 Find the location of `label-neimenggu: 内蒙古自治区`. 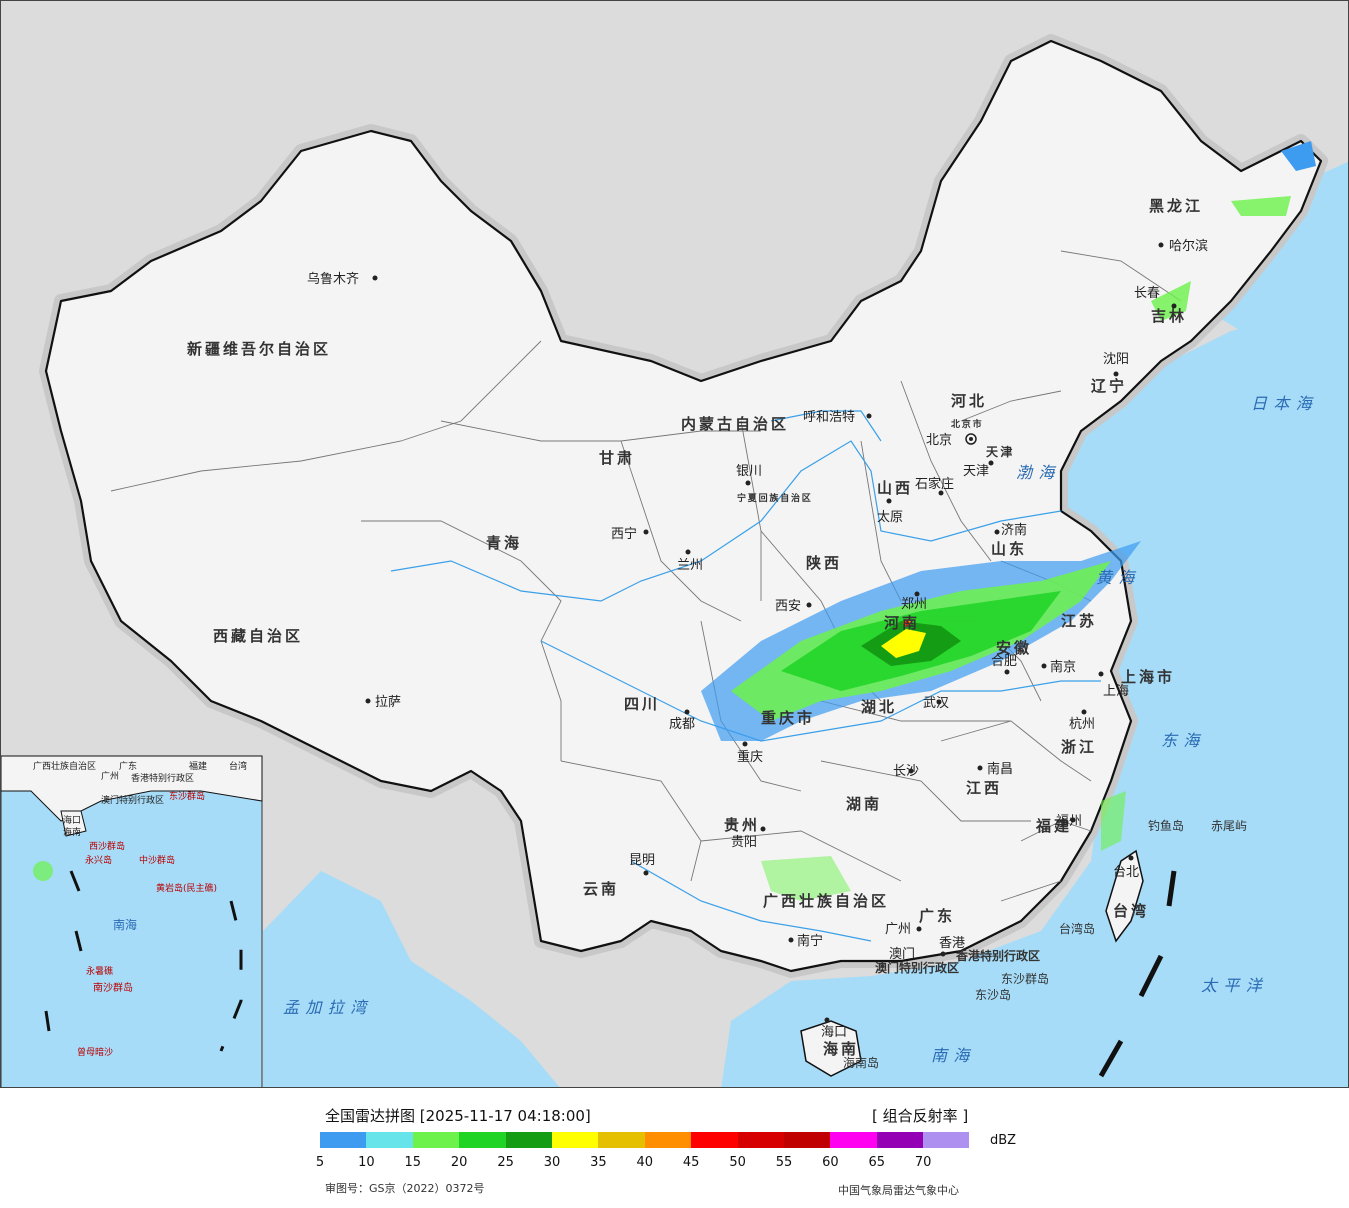

label-neimenggu: 内蒙古自治区 is located at coordinates (735, 424).